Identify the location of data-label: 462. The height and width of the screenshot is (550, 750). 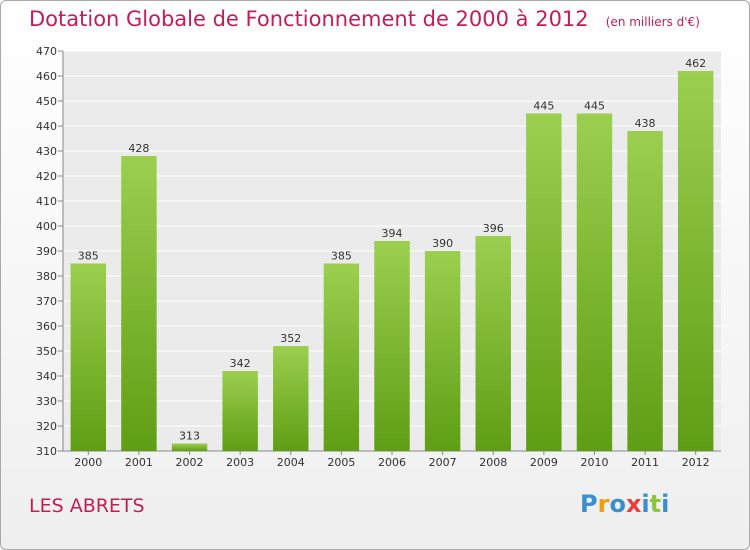
(695, 63).